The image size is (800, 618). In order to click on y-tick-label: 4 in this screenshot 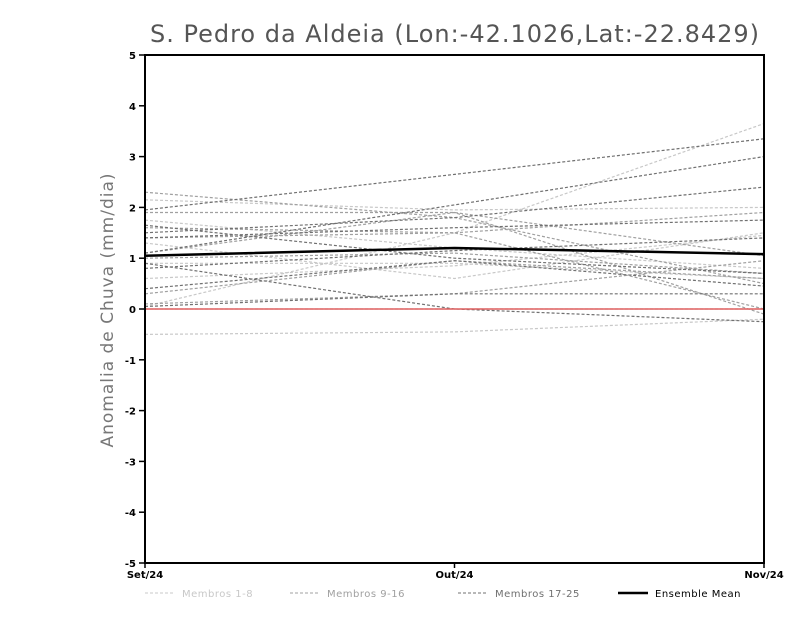, I will do `click(132, 107)`.